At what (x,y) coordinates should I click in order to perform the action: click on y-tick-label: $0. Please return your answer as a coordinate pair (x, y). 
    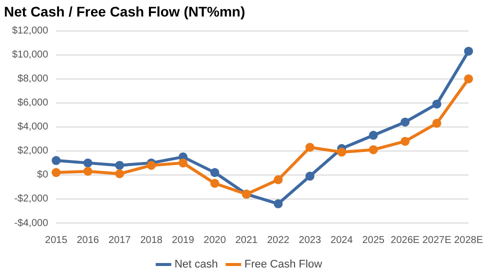
    Looking at the image, I should click on (43, 175).